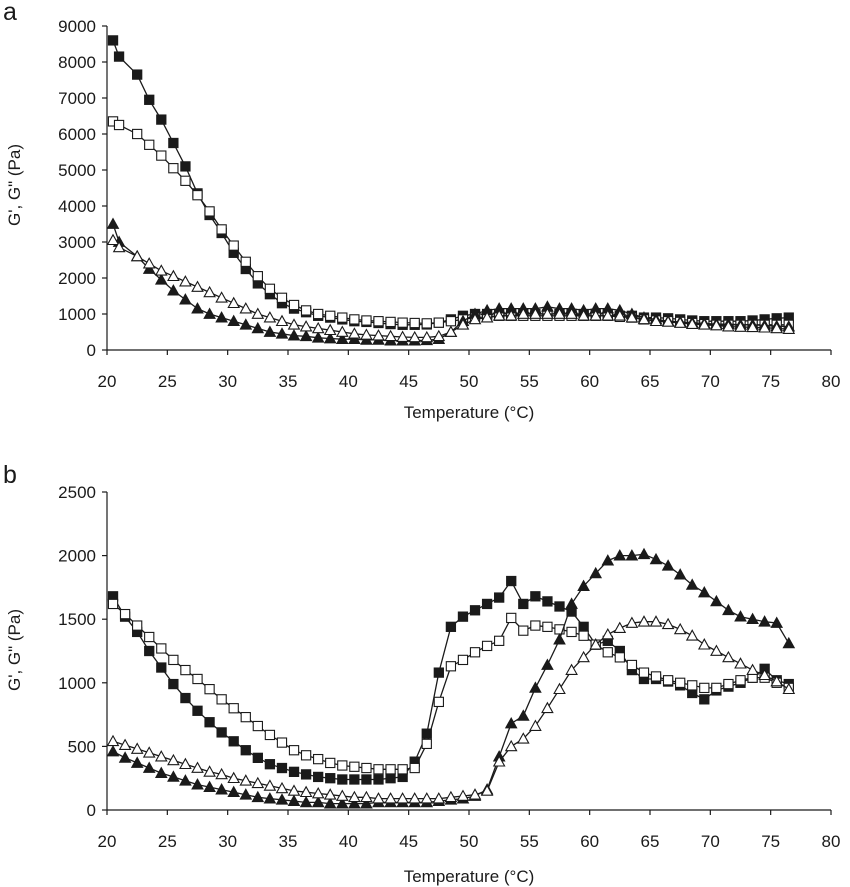  Describe the element at coordinates (77, 134) in the screenshot. I see `y-tick-label: 6000` at that location.